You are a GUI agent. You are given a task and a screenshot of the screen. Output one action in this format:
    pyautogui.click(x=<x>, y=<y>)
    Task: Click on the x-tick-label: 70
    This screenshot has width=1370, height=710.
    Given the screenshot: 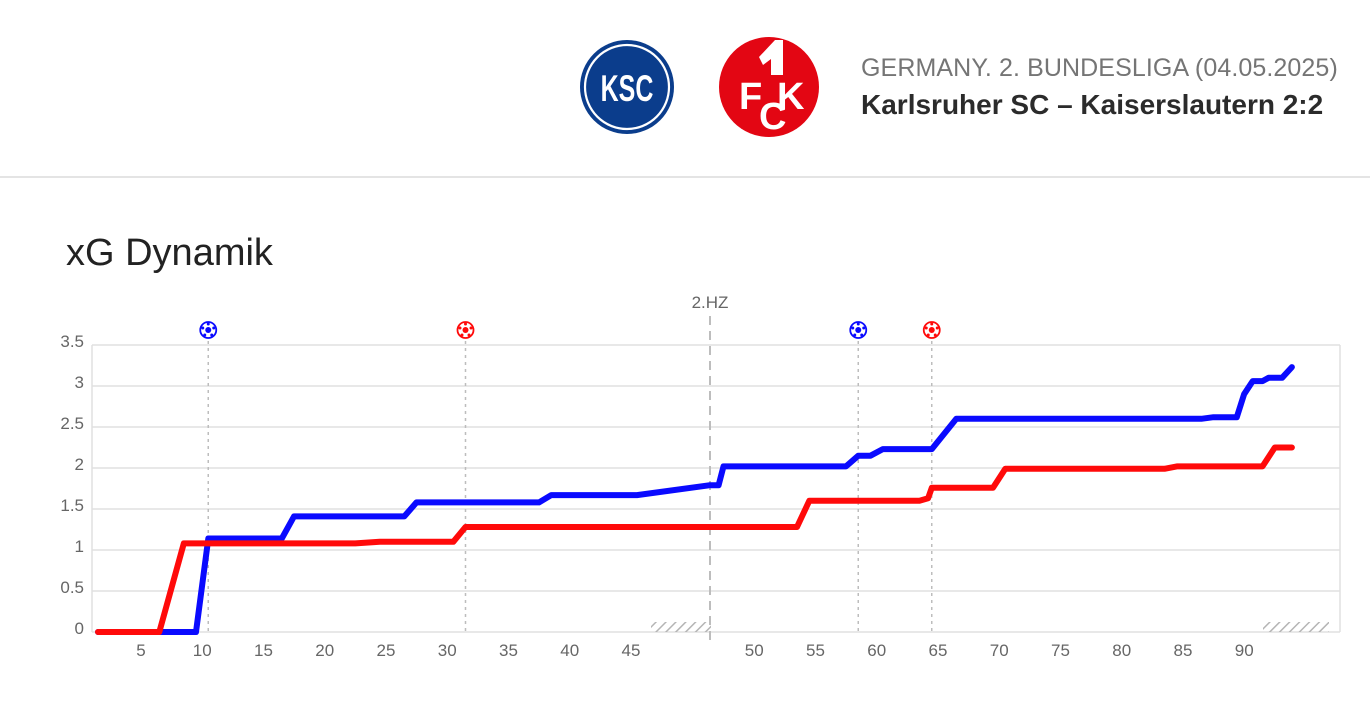 What is the action you would take?
    pyautogui.click(x=999, y=650)
    